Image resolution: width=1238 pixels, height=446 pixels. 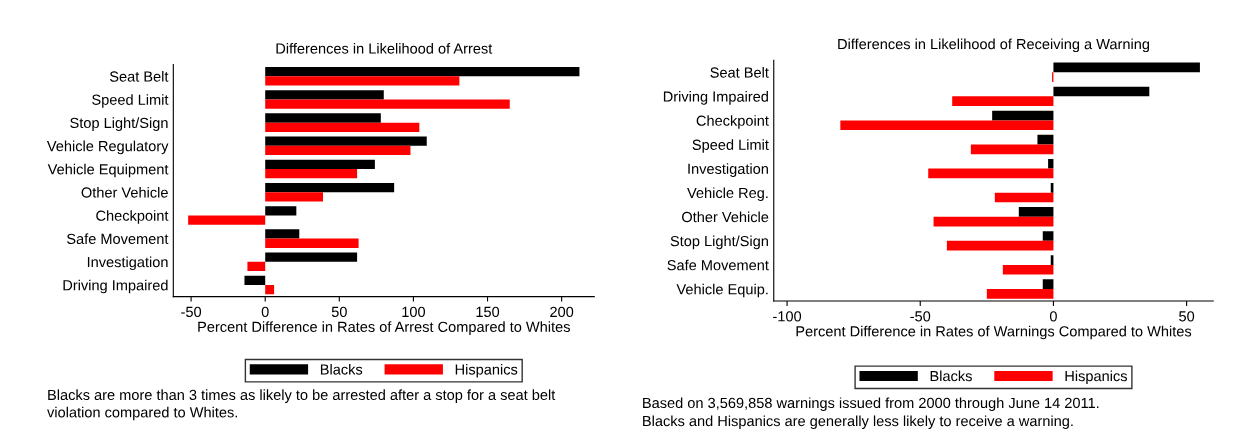 What do you see at coordinates (722, 290) in the screenshot?
I see `y-tick-label: Vehicle Equip.` at bounding box center [722, 290].